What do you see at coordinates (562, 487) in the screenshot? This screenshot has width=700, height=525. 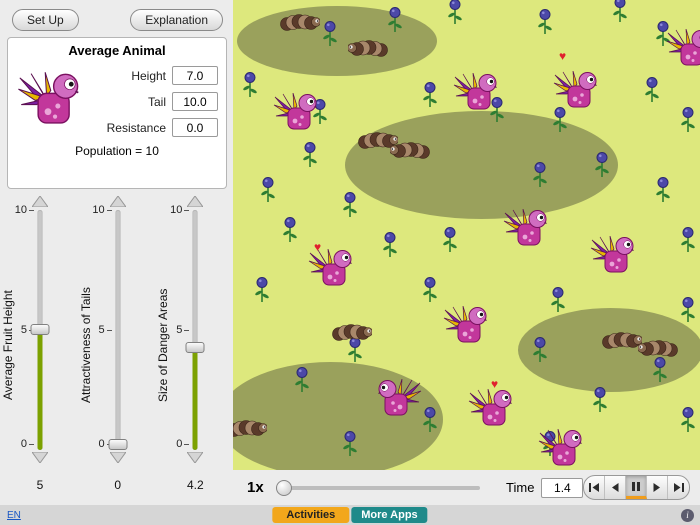 I see `time-value: 1.4` at bounding box center [562, 487].